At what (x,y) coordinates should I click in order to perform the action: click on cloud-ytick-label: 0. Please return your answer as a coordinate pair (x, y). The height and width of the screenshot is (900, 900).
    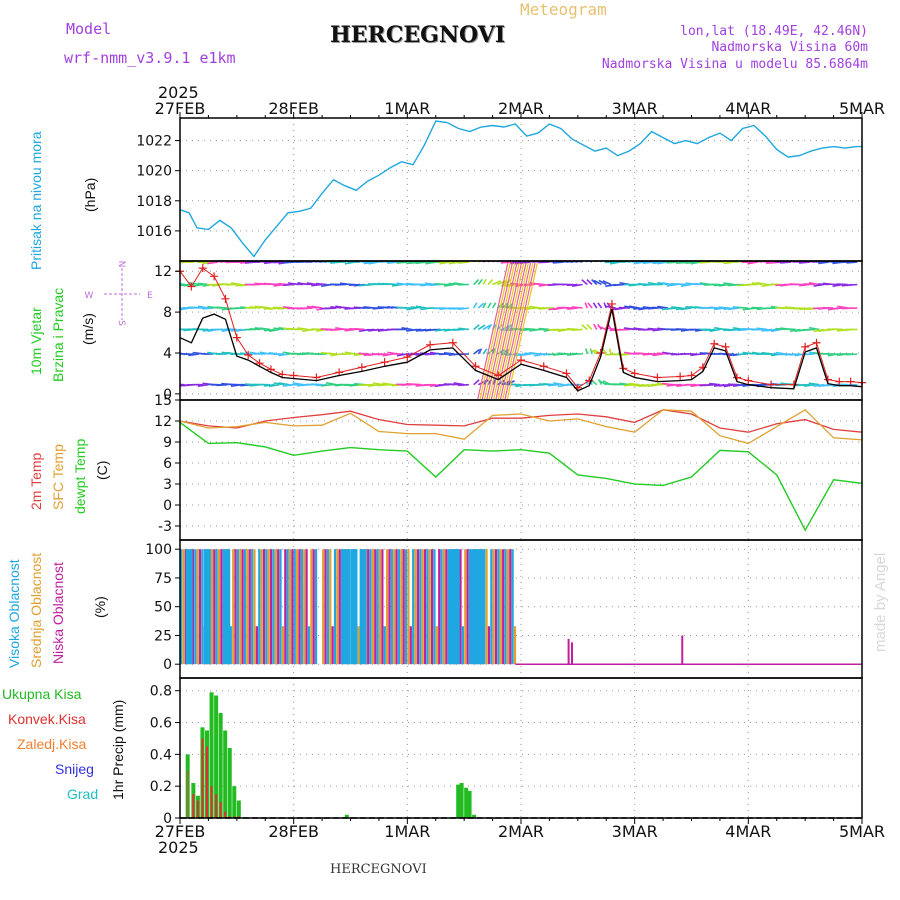
    Looking at the image, I should click on (167, 665).